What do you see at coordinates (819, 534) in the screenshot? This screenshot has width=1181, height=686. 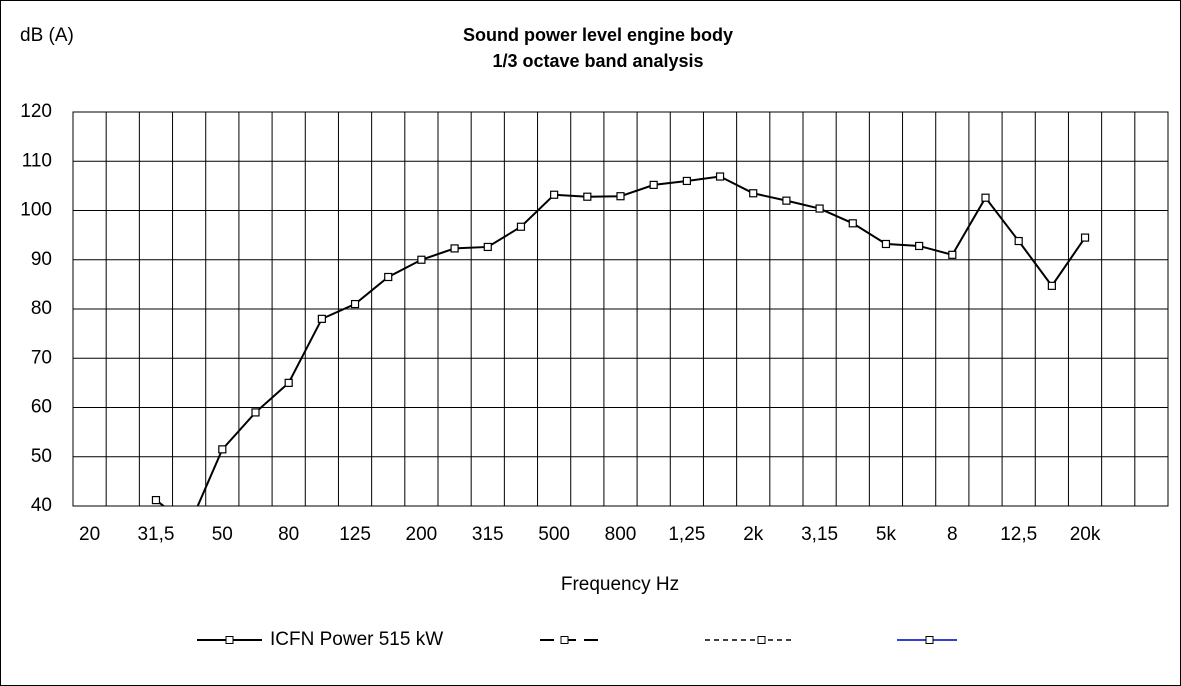 I see `x-tick-label: 3,15` at bounding box center [819, 534].